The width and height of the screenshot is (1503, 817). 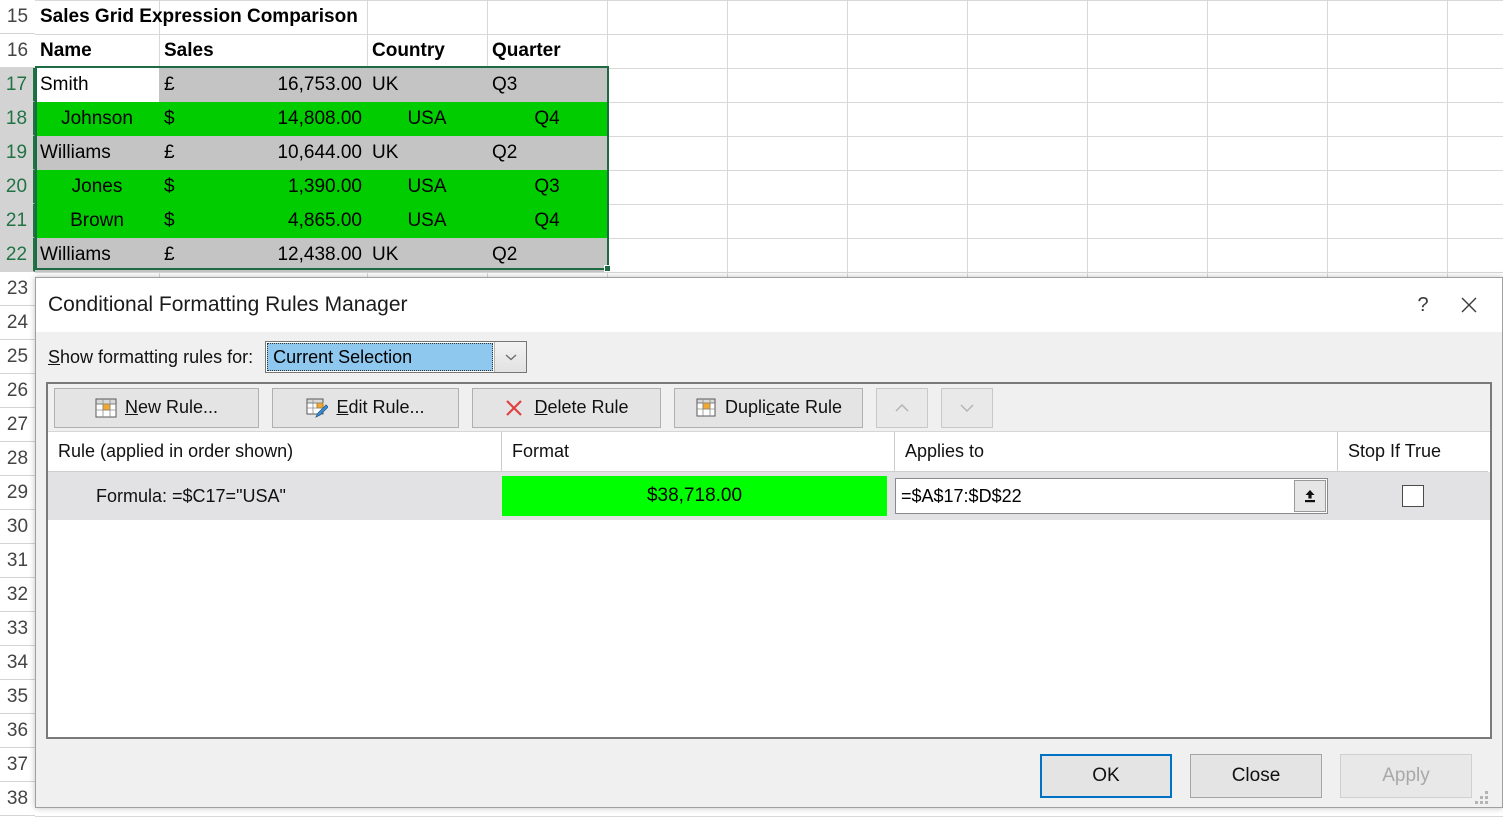 What do you see at coordinates (17, 255) in the screenshot?
I see `row-header-22: 22` at bounding box center [17, 255].